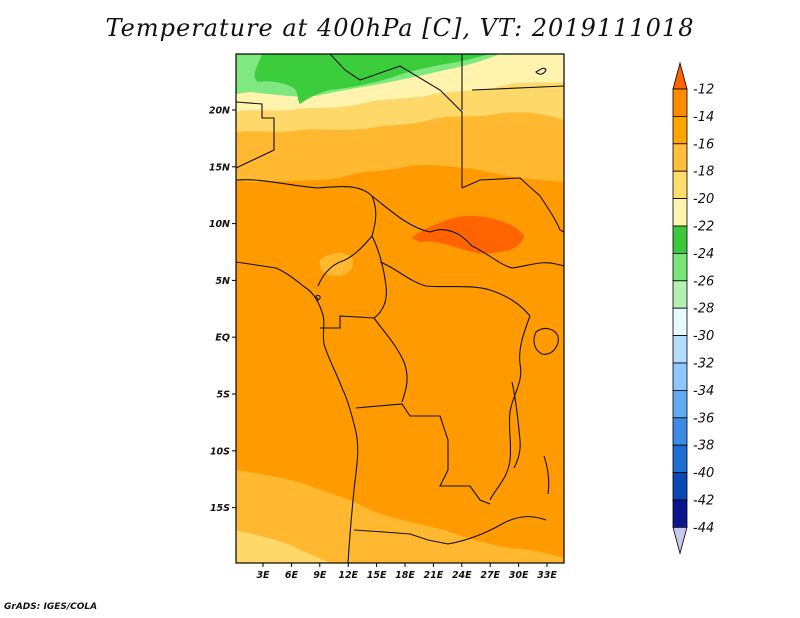 Image resolution: width=800 pixels, height=618 pixels. I want to click on colorbar-label: -26, so click(703, 281).